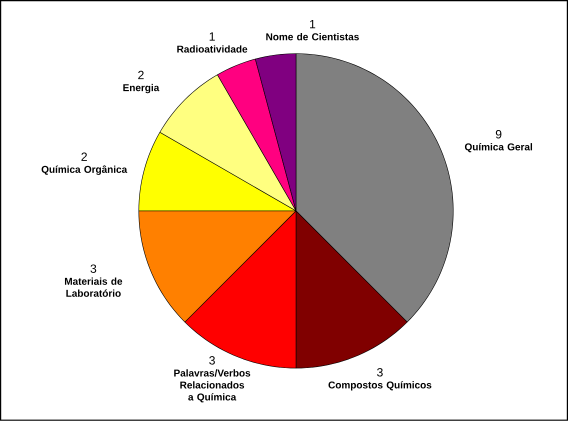 The image size is (568, 421). Describe the element at coordinates (498, 147) in the screenshot. I see `slice-label: Química Geral` at that location.